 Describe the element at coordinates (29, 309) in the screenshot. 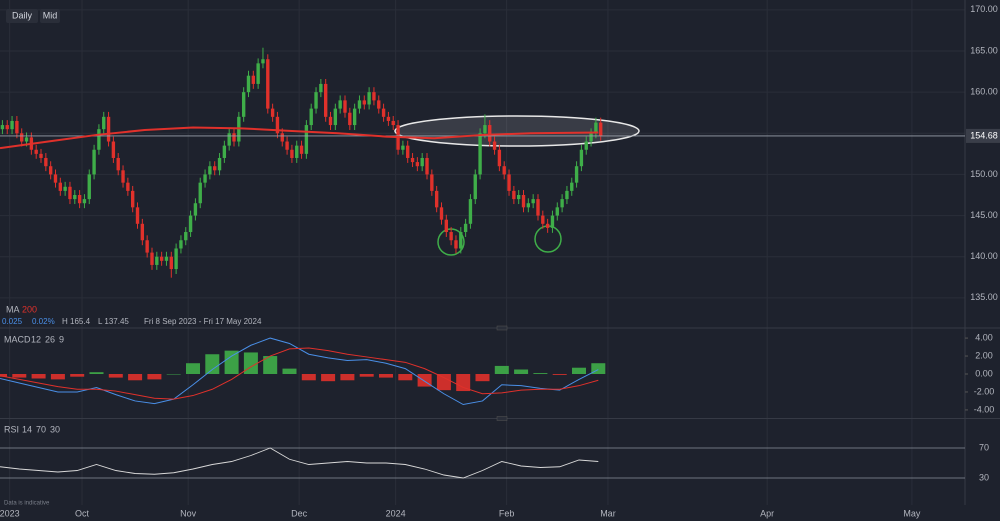

I see `ma-legend-period: 200` at that location.